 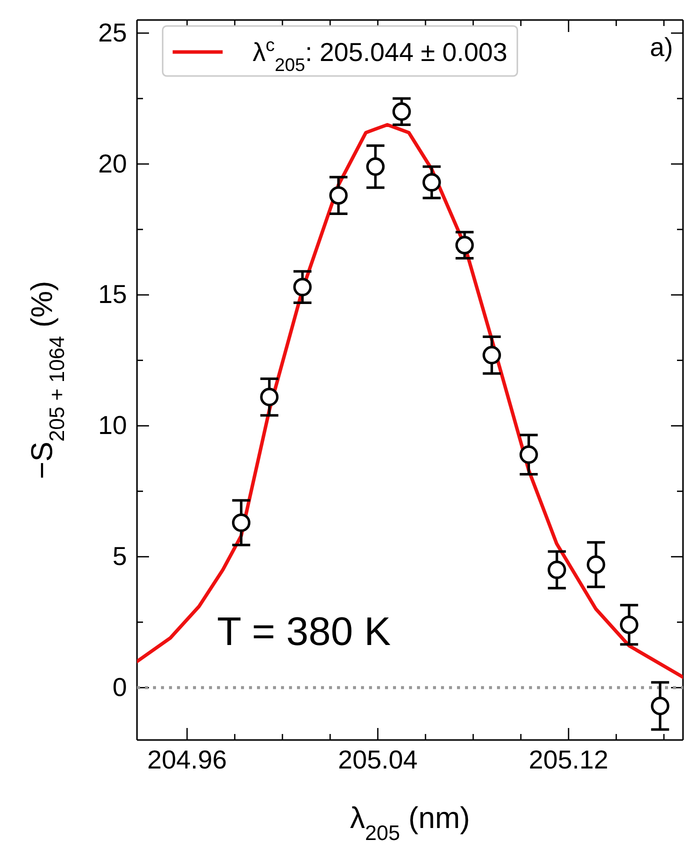 What do you see at coordinates (112, 32) in the screenshot?
I see `y-tick-label: 25` at bounding box center [112, 32].